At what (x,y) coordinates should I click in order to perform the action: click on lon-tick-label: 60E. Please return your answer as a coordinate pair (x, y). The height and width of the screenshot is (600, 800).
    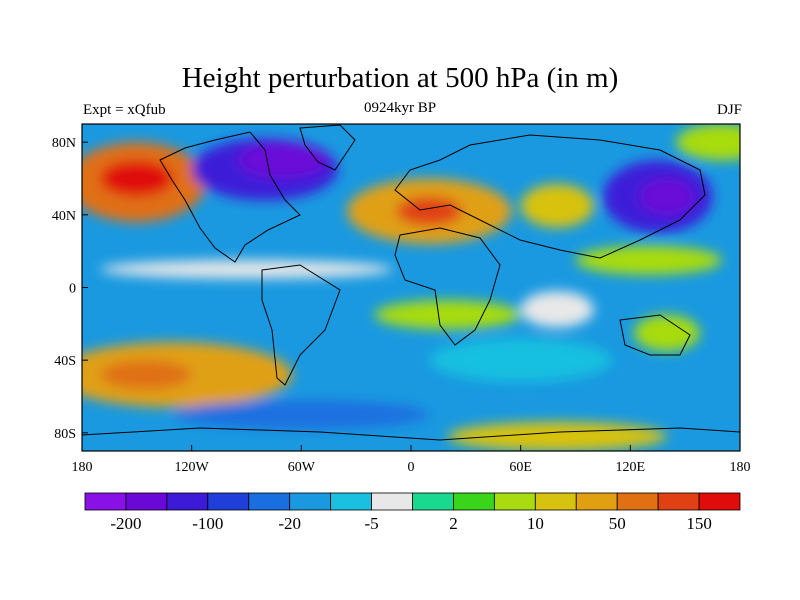
    Looking at the image, I should click on (520, 467).